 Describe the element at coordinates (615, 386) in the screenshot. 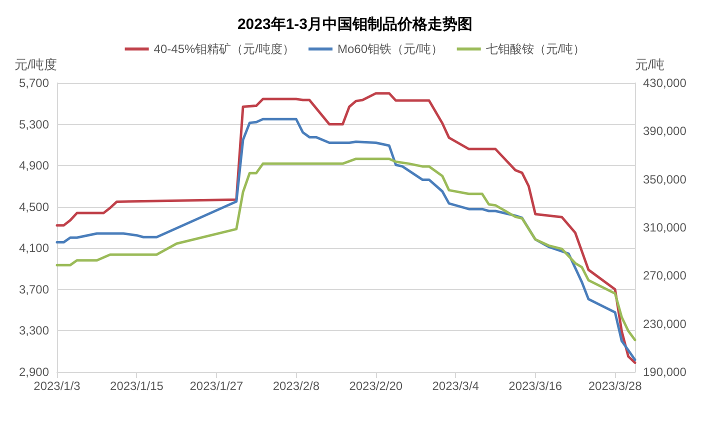

I see `x-tick-label: 2023/3/28` at that location.